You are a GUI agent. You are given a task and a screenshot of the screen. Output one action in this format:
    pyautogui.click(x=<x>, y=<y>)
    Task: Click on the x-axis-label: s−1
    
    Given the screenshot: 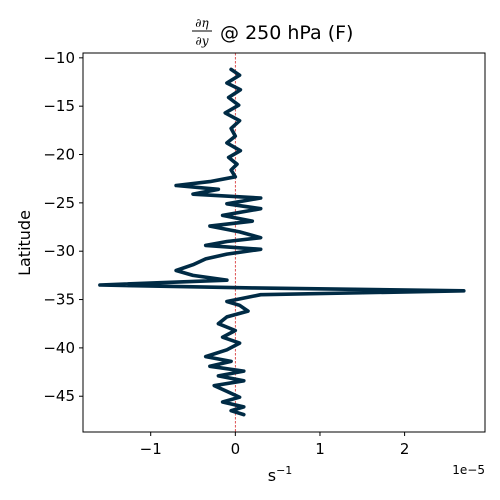 What is the action you would take?
    pyautogui.click(x=280, y=474)
    